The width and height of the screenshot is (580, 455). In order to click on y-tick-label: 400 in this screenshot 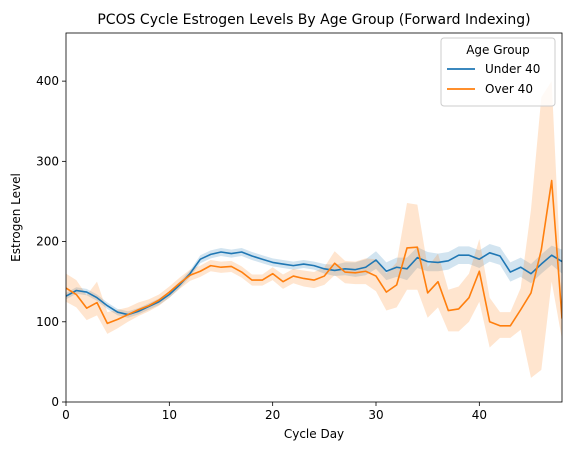, I will do `click(47, 81)`.